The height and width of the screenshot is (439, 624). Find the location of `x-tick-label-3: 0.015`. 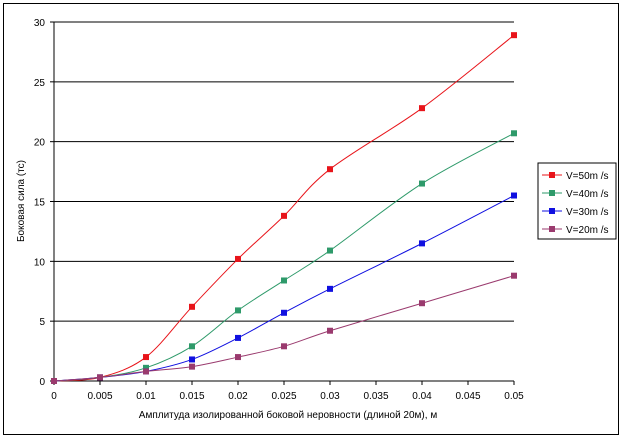

x-tick-label-3: 0.015 is located at coordinates (191, 396).